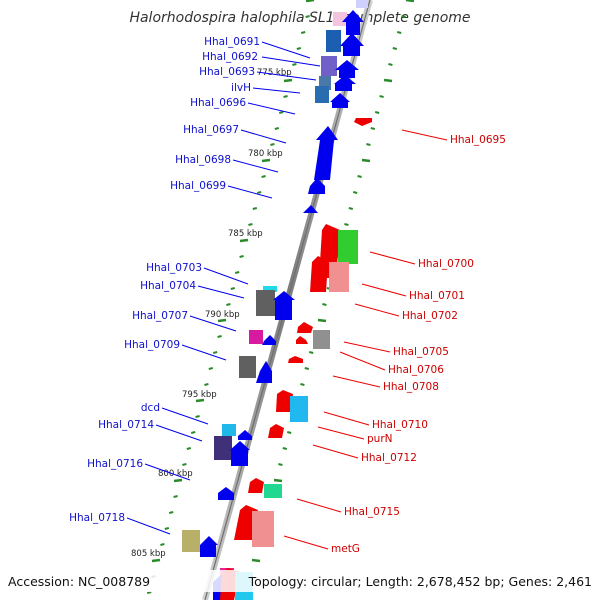  Describe the element at coordinates (227, 72) in the screenshot. I see `gene-label: Hhal_0693` at that location.